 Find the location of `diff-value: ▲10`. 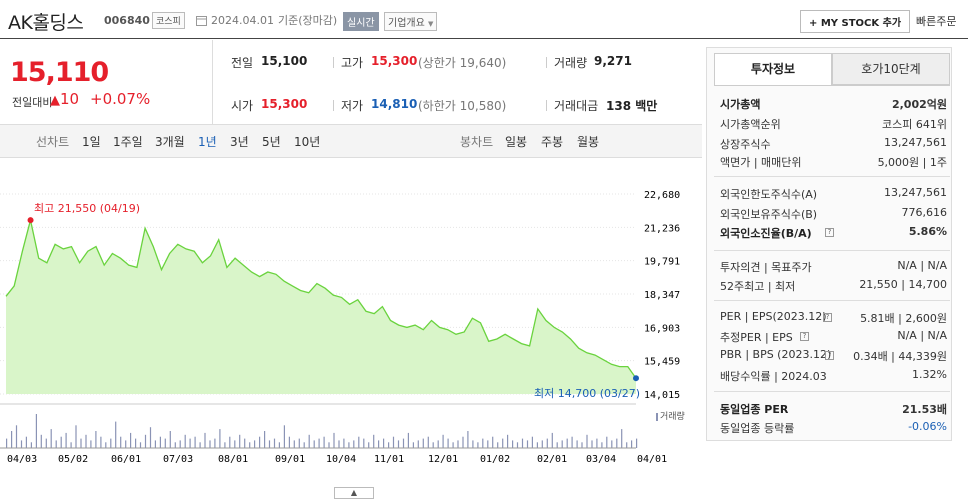

diff-value: ▲10 is located at coordinates (64, 99).